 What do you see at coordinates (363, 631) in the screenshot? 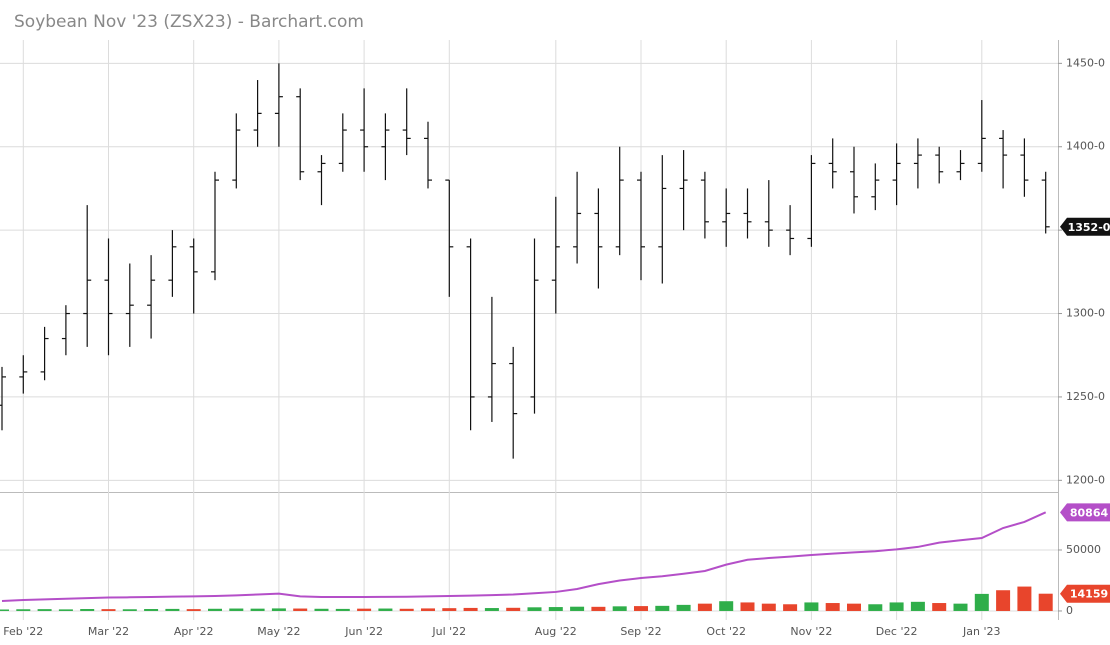
I see `x-tick-label: Jun '22` at bounding box center [363, 631].